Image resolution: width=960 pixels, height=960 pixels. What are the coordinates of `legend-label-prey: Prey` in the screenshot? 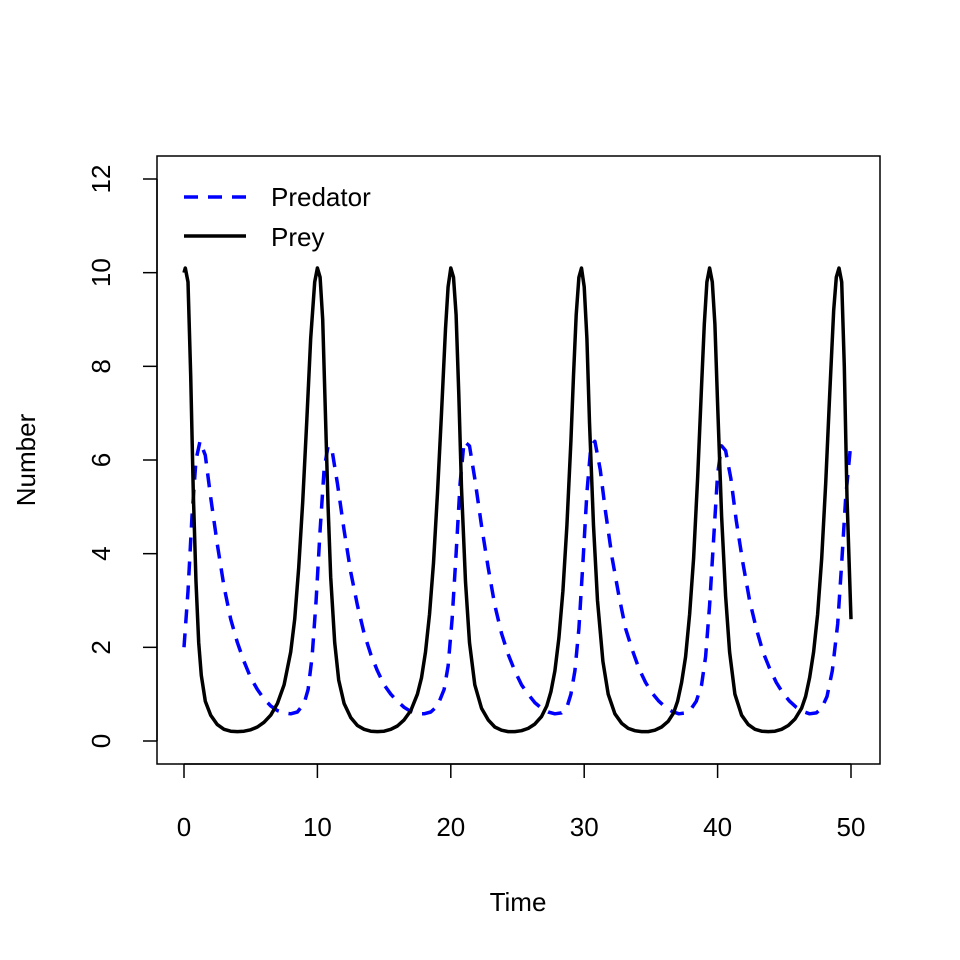 It's located at (297, 237).